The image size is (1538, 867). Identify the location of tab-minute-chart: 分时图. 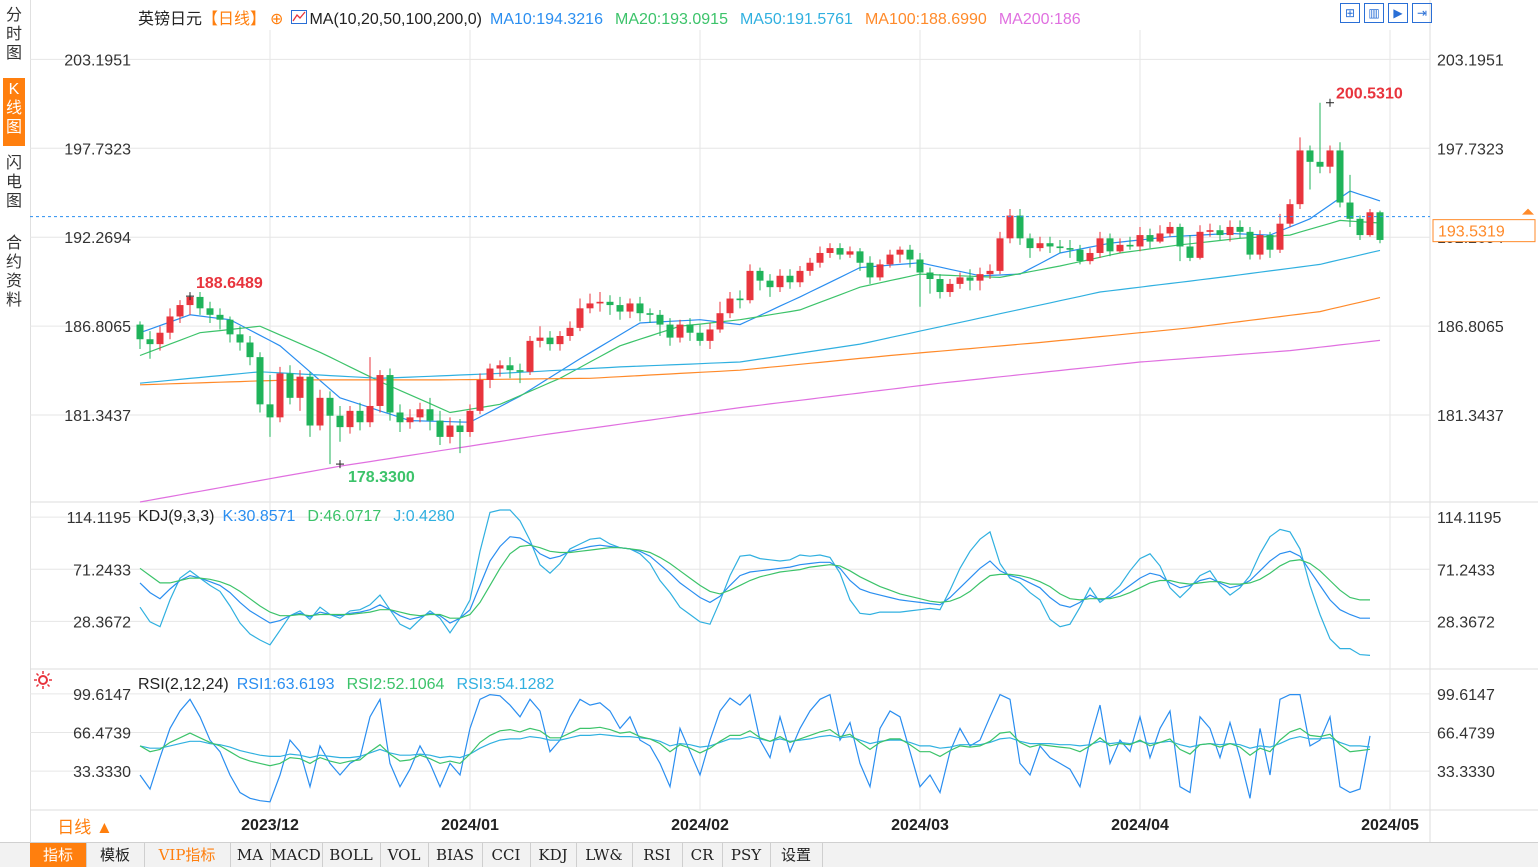
(13, 34).